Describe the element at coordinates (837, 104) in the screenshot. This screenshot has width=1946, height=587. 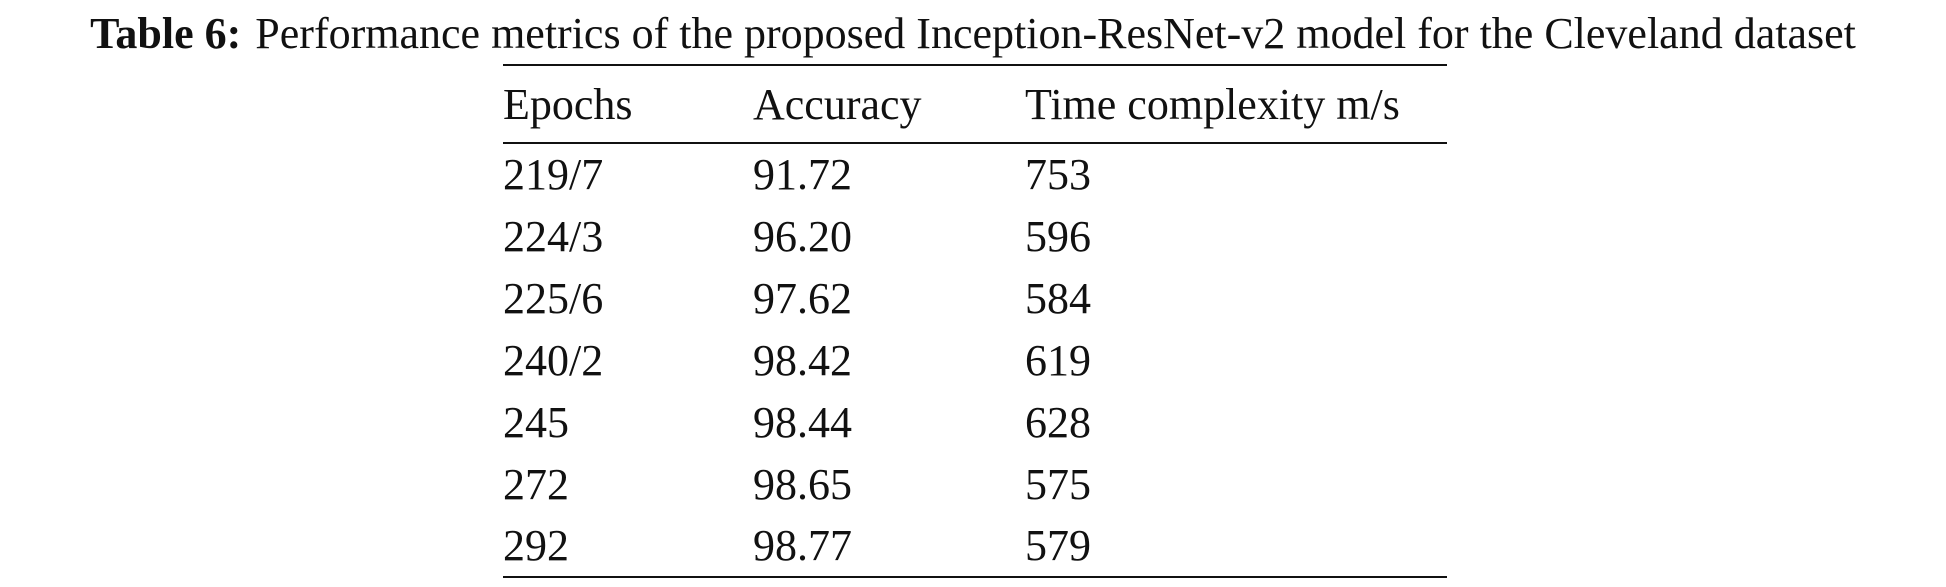
I see `header-accuracy: Accuracy` at that location.